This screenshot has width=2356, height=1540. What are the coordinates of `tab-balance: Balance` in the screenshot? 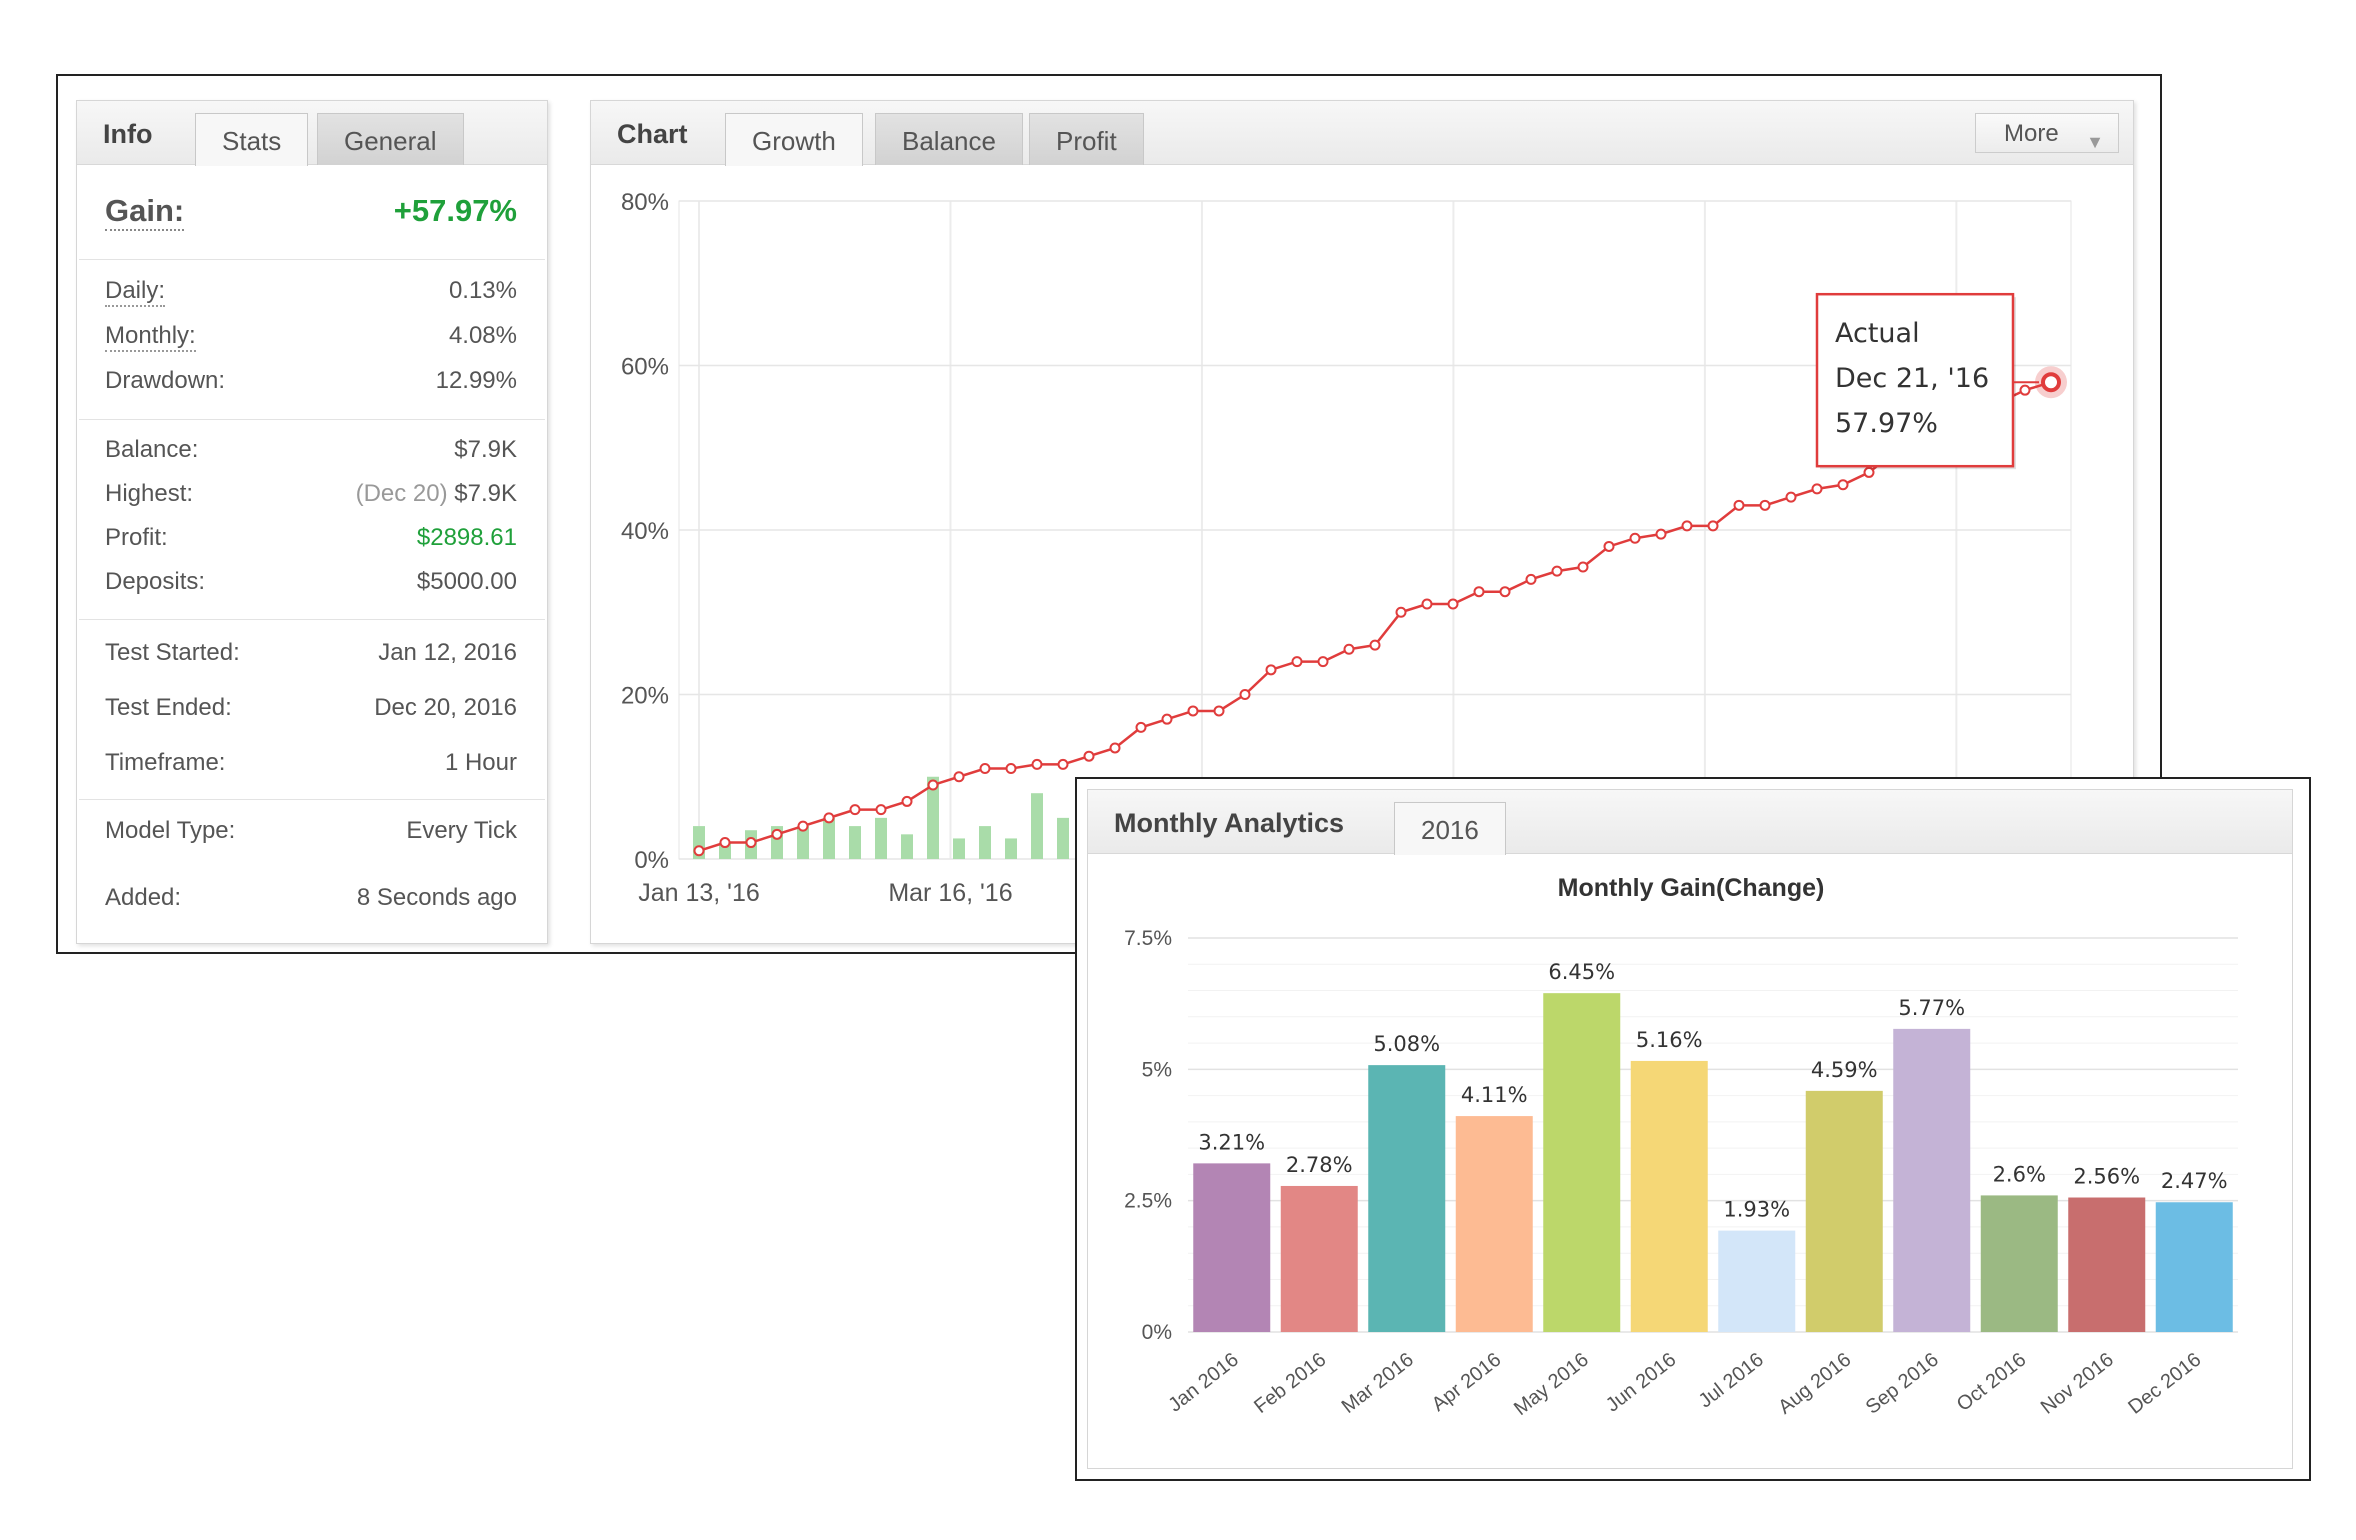 It's located at (949, 139).